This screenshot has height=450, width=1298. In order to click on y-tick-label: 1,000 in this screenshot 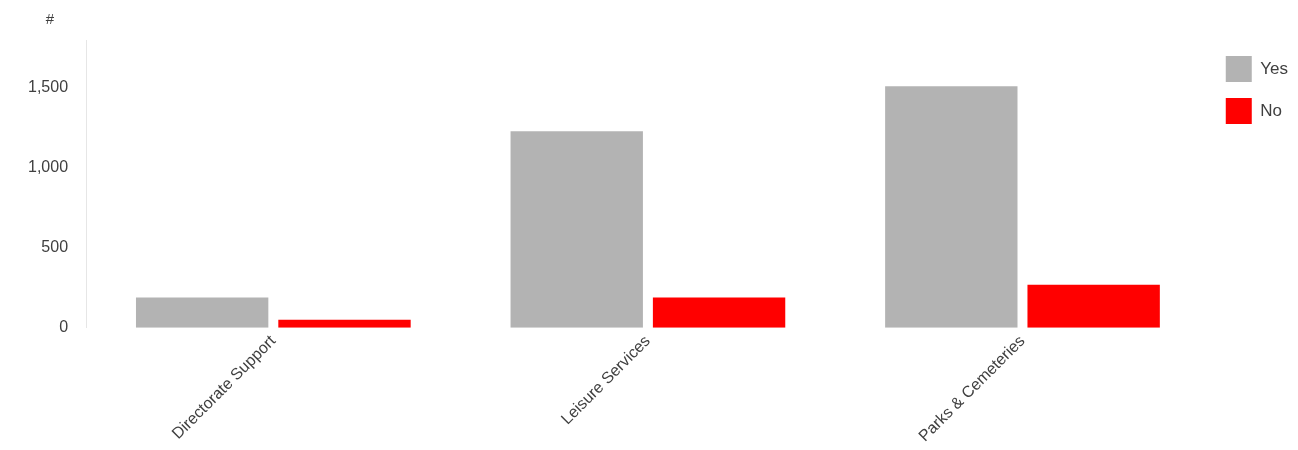, I will do `click(48, 167)`.